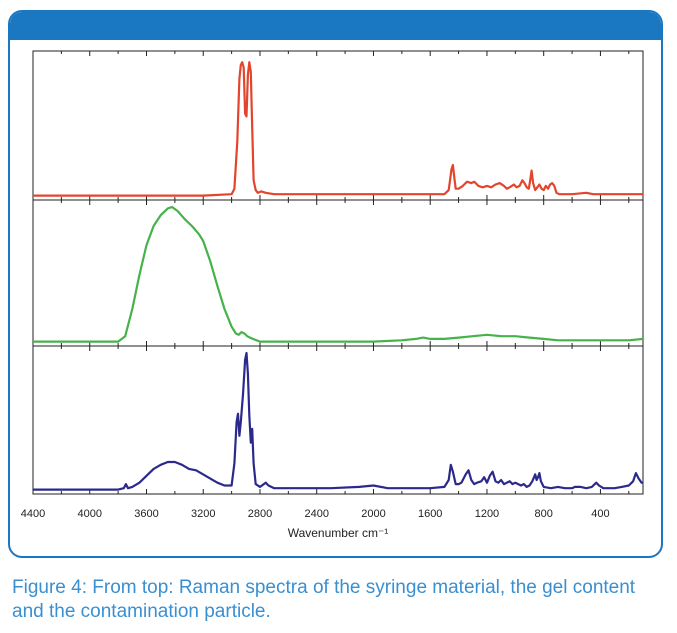 Image resolution: width=677 pixels, height=633 pixels. Describe the element at coordinates (544, 514) in the screenshot. I see `x-tick-label: 800` at that location.